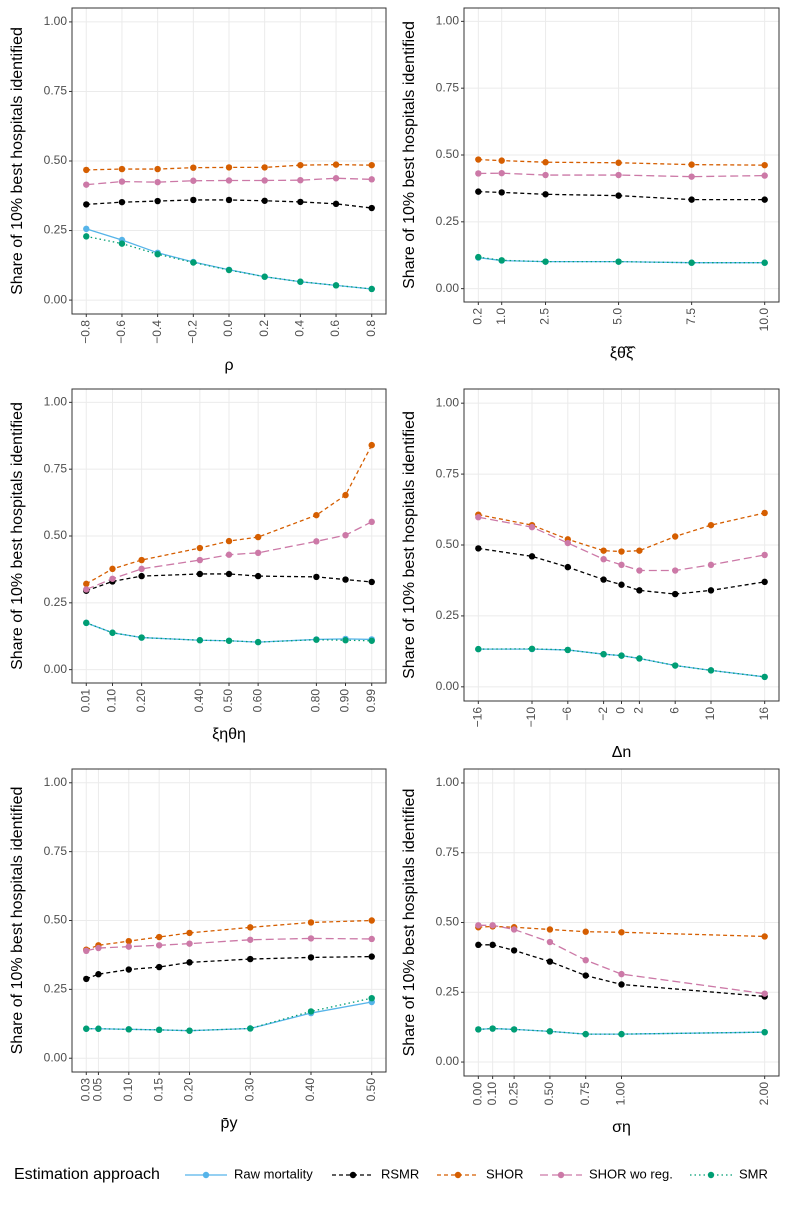  What do you see at coordinates (87, 1174) in the screenshot?
I see `legend-title: Estimation approach` at bounding box center [87, 1174].